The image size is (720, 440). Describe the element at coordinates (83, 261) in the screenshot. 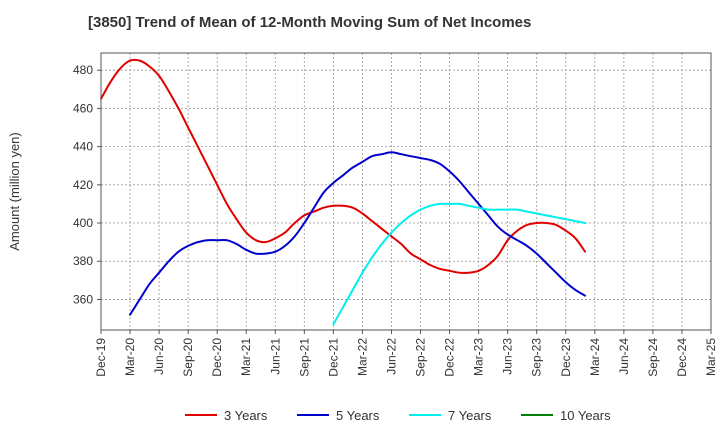

I see `y-tick-label: 380` at that location.